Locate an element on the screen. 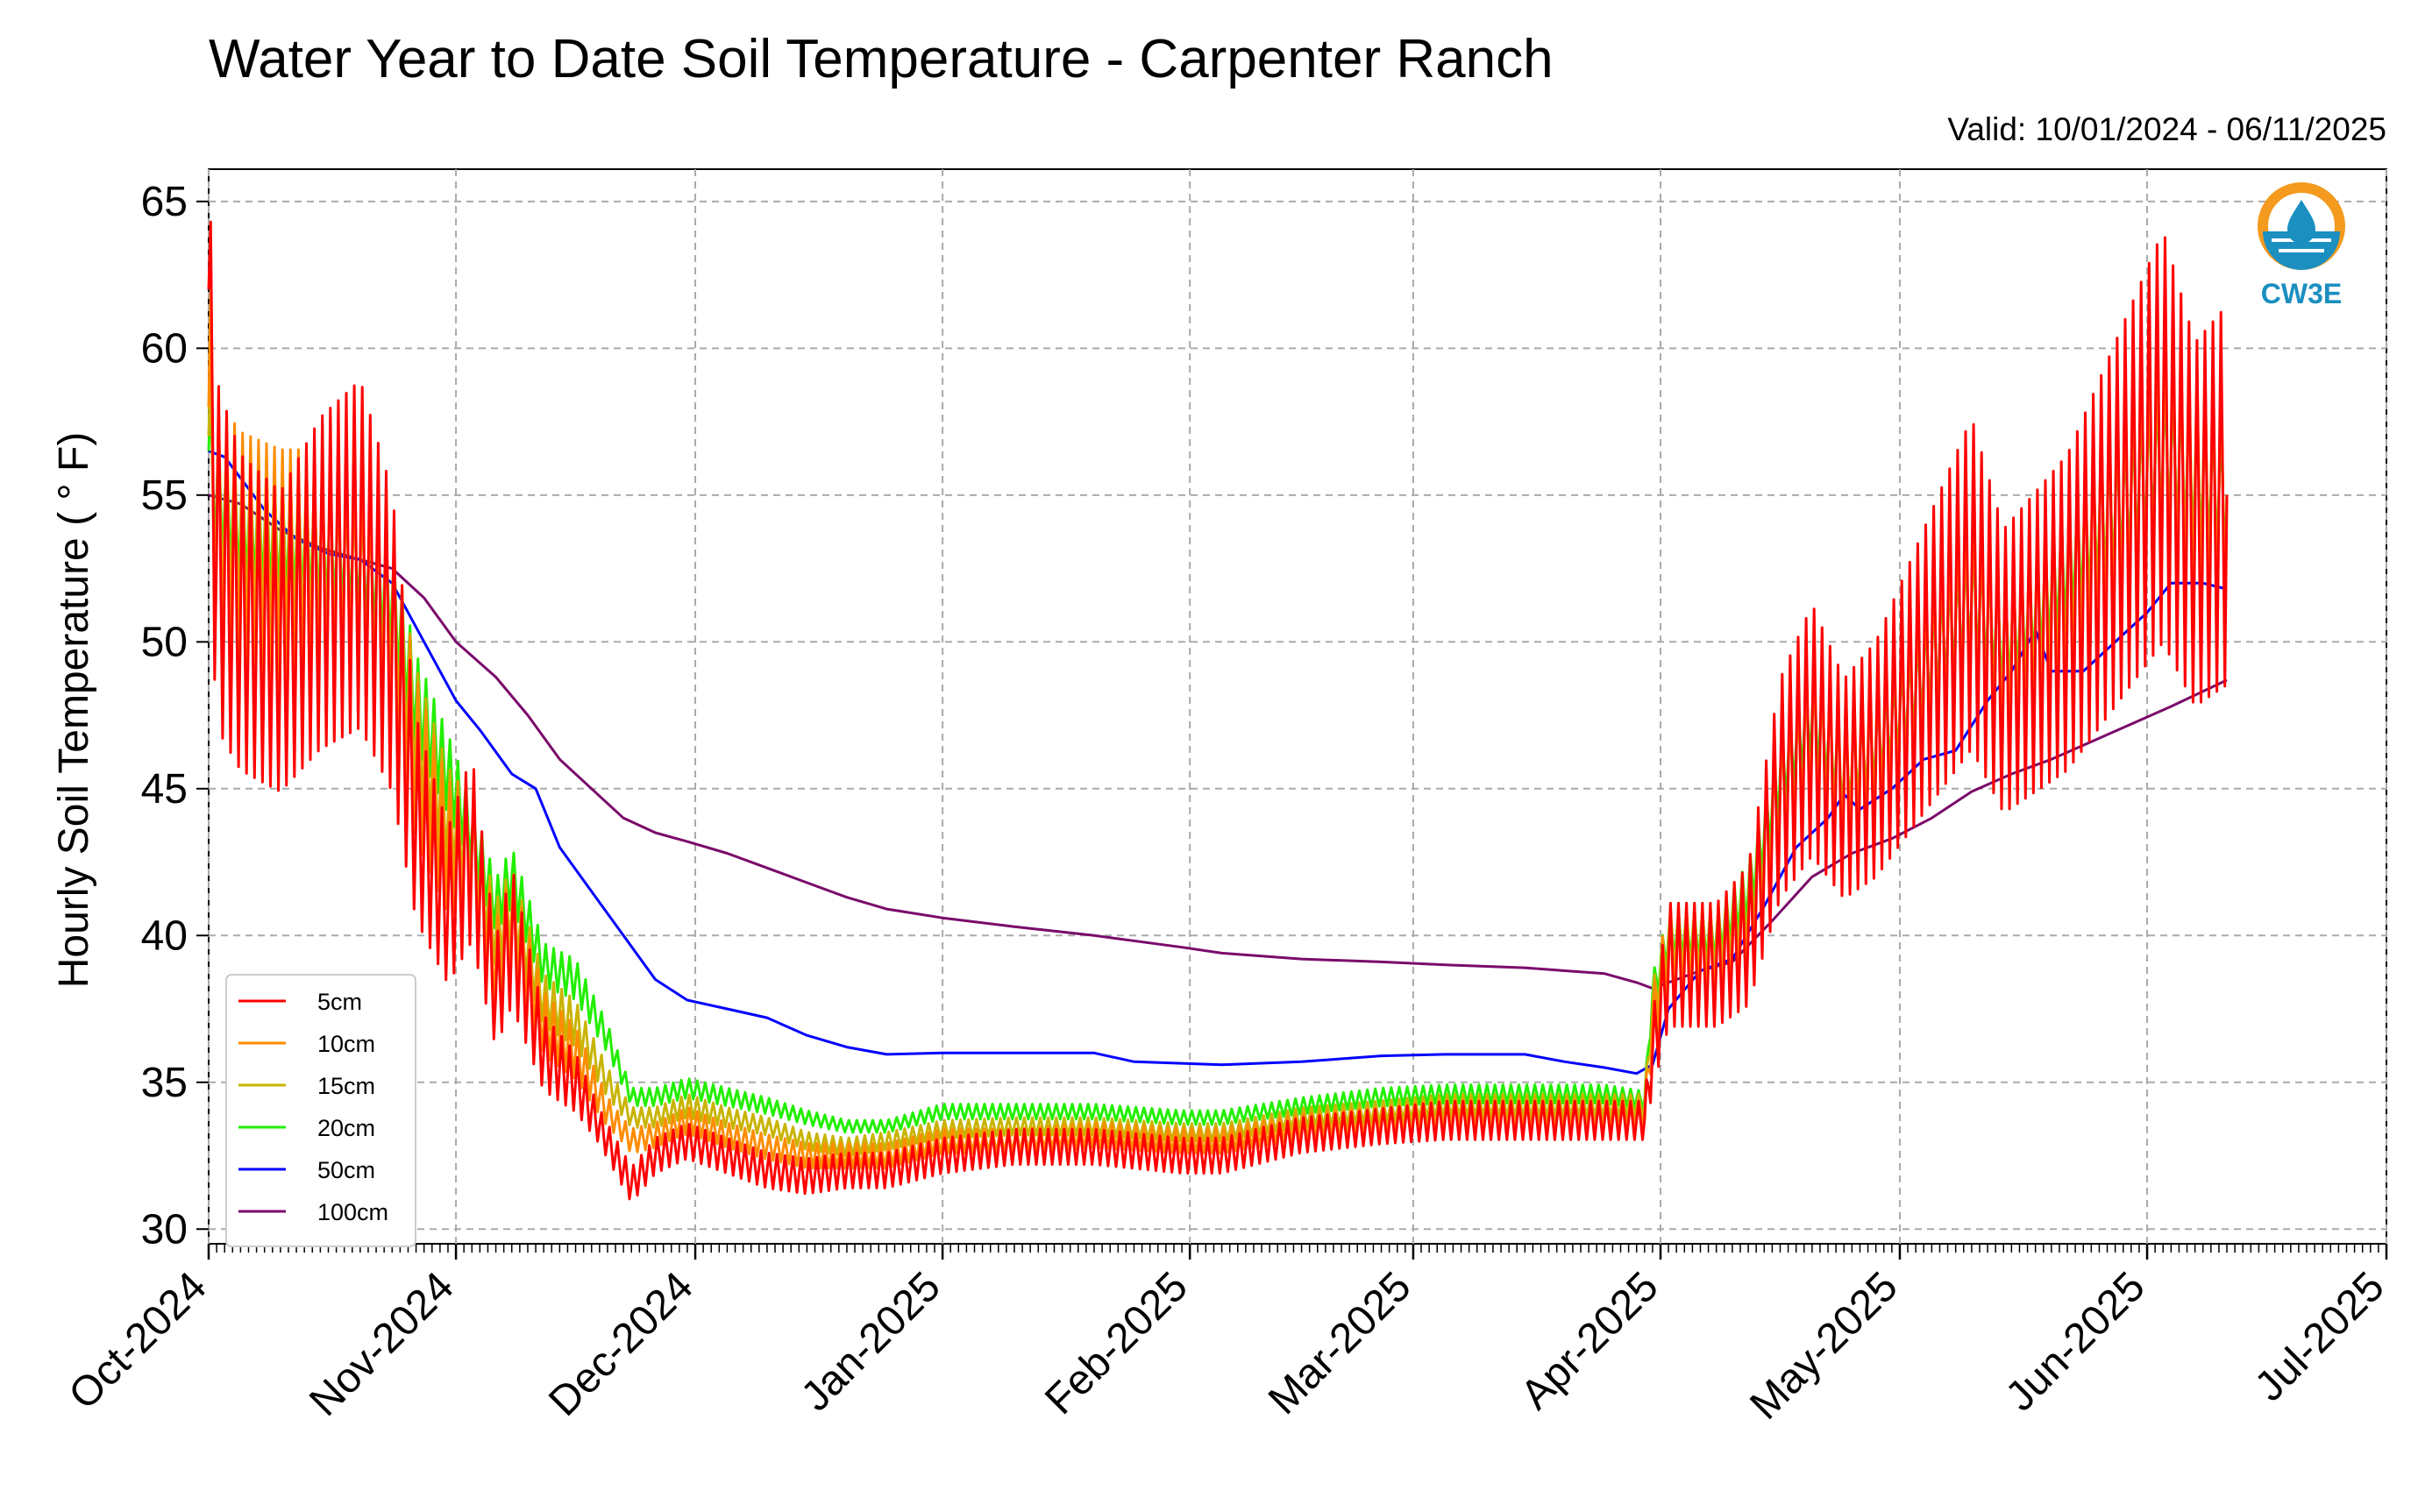  legend-label-15cm: 15cm is located at coordinates (346, 1086).